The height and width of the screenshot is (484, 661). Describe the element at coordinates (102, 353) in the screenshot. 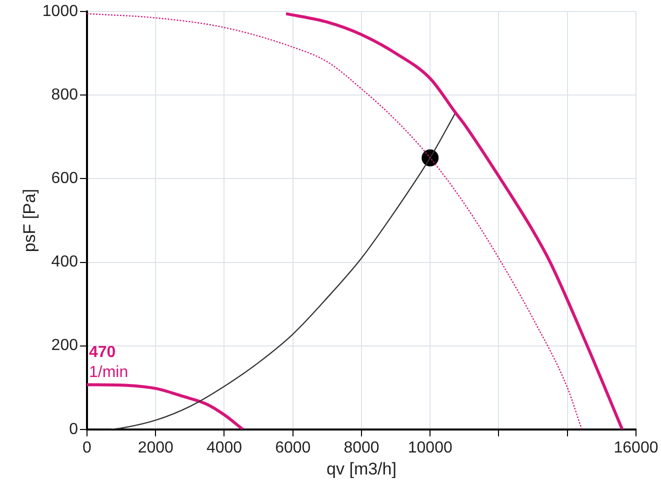

I see `annotation: 470` at that location.